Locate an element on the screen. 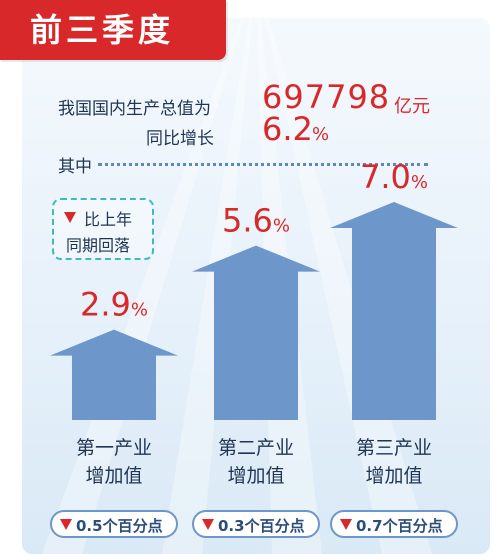  among-label: 其中 is located at coordinates (75, 167).